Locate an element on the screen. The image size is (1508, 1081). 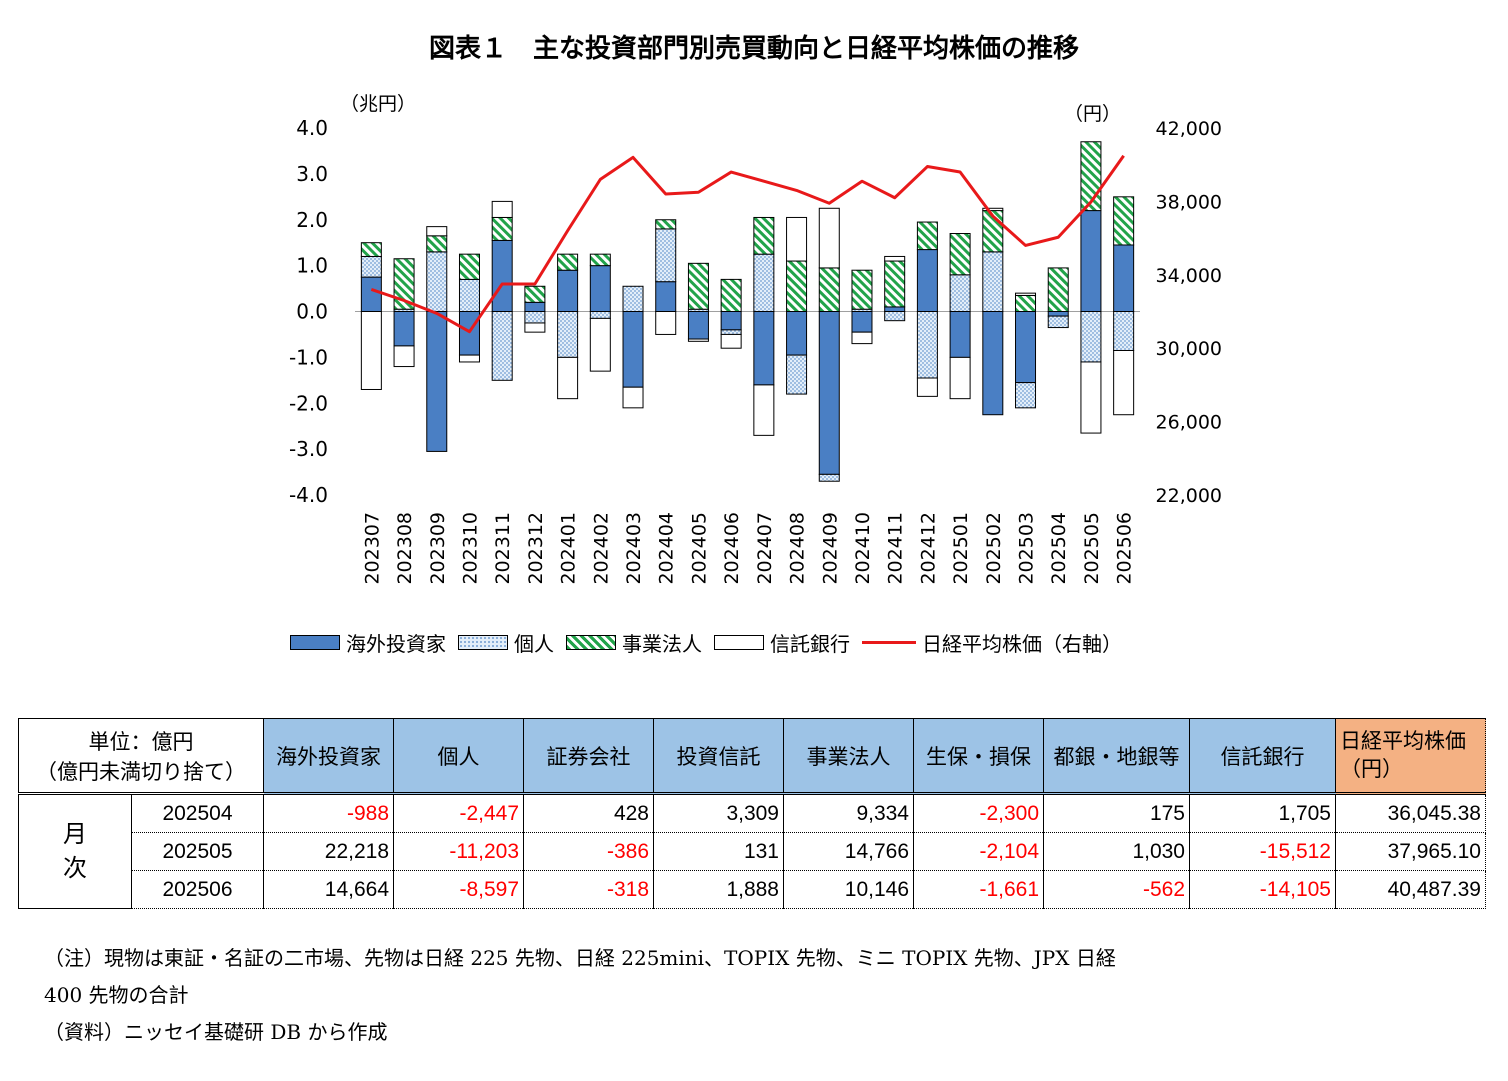
col-header-investment-trust: 投資信託 is located at coordinates (718, 756).